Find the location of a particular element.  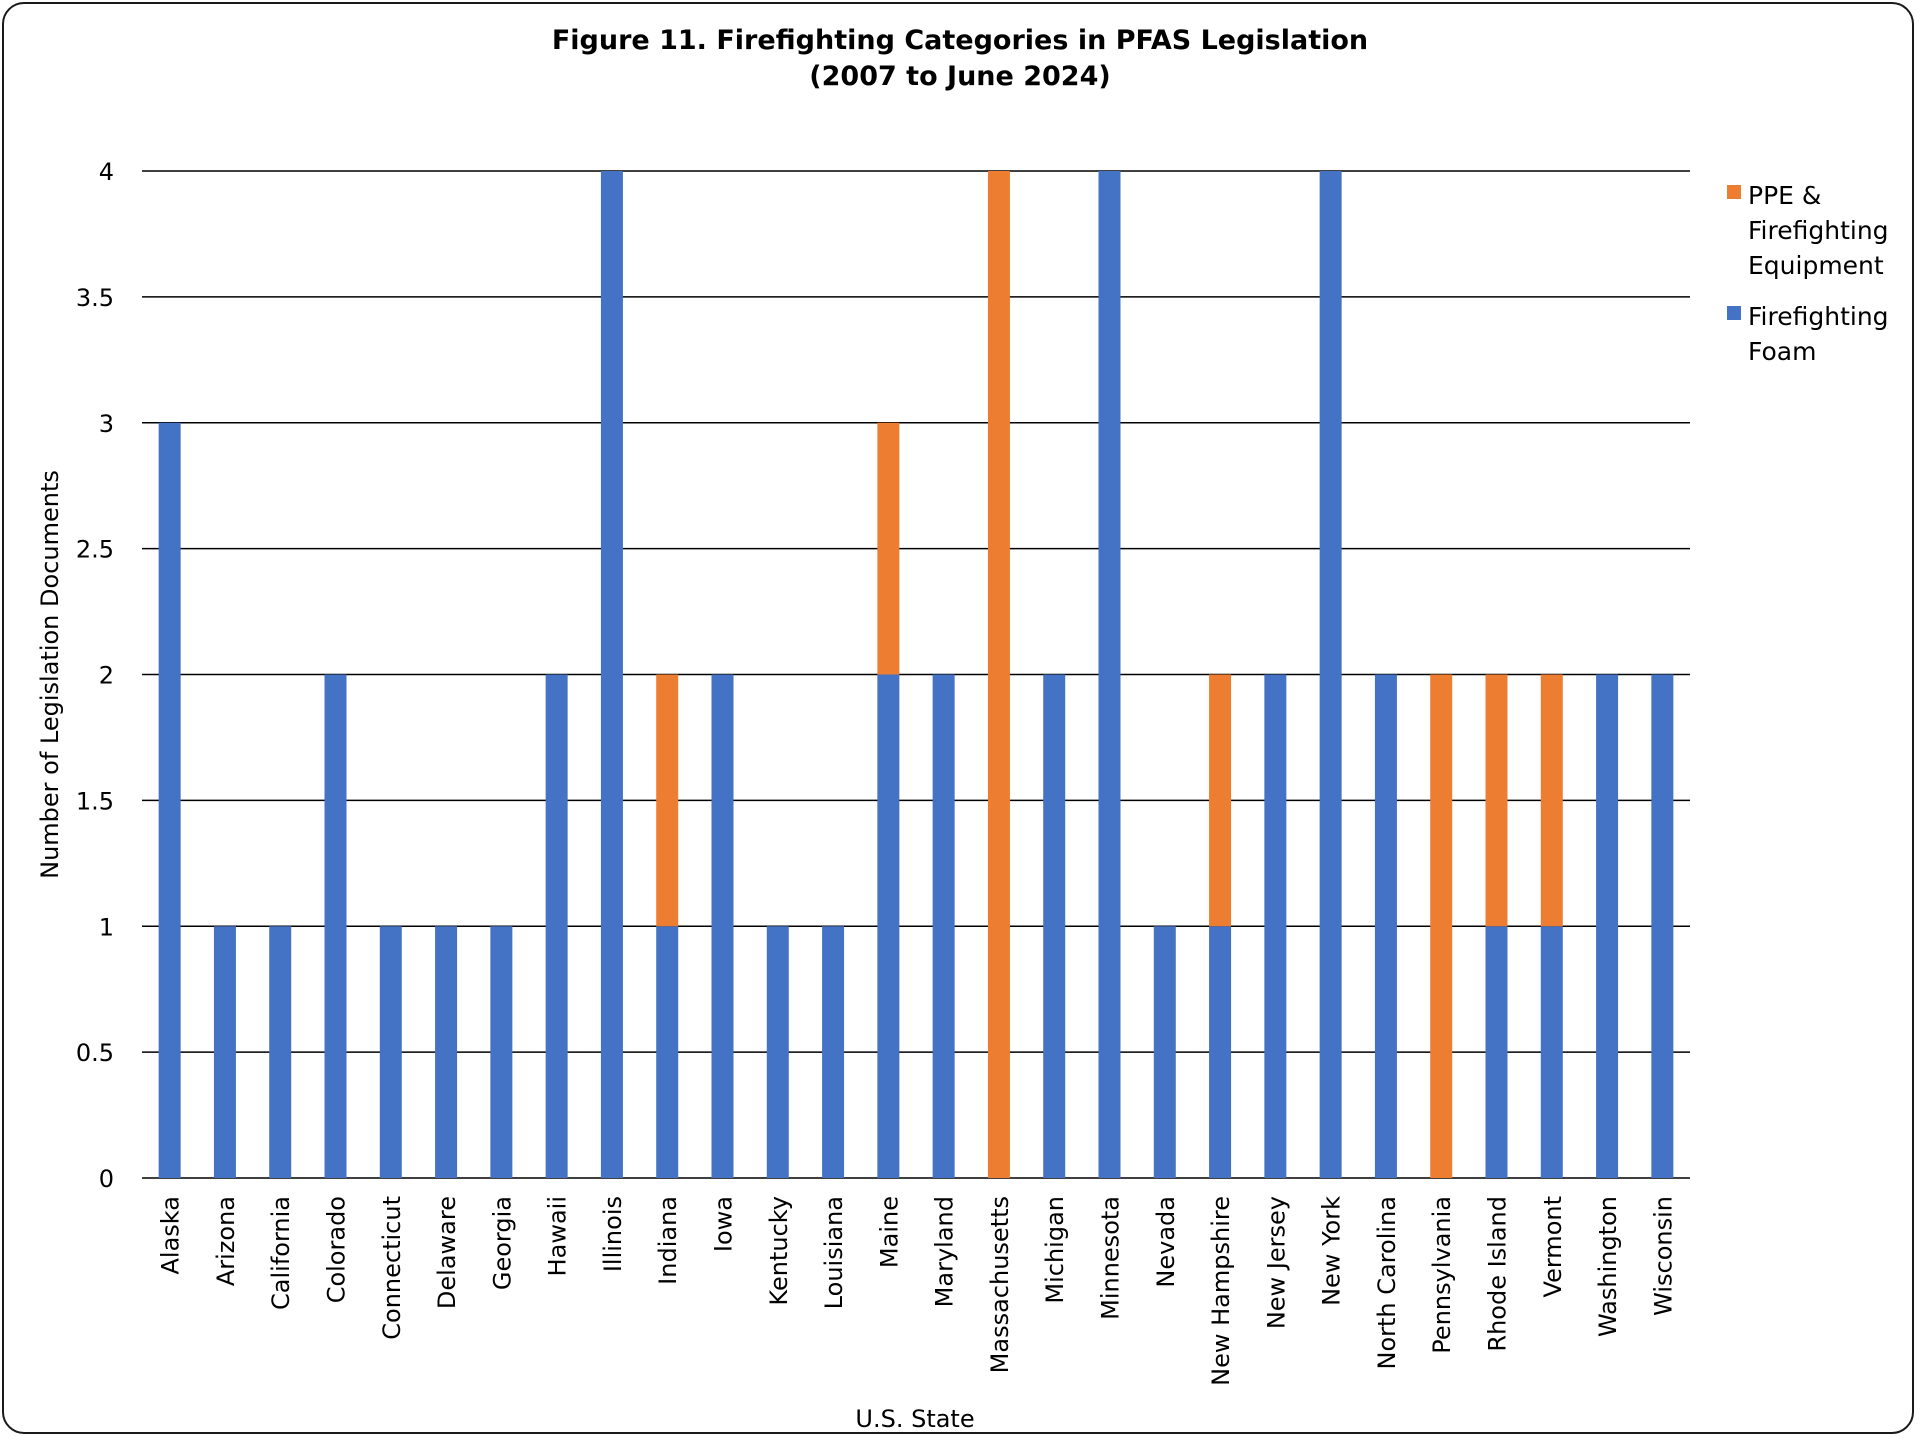

x-tick-label: Maine is located at coordinates (889, 1232).